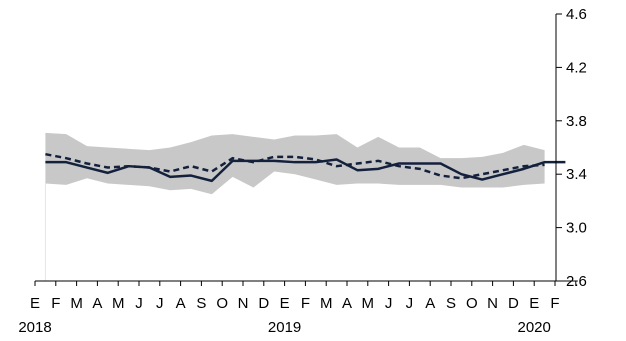  I want to click on y-tick-label: 2.6, so click(576, 281).